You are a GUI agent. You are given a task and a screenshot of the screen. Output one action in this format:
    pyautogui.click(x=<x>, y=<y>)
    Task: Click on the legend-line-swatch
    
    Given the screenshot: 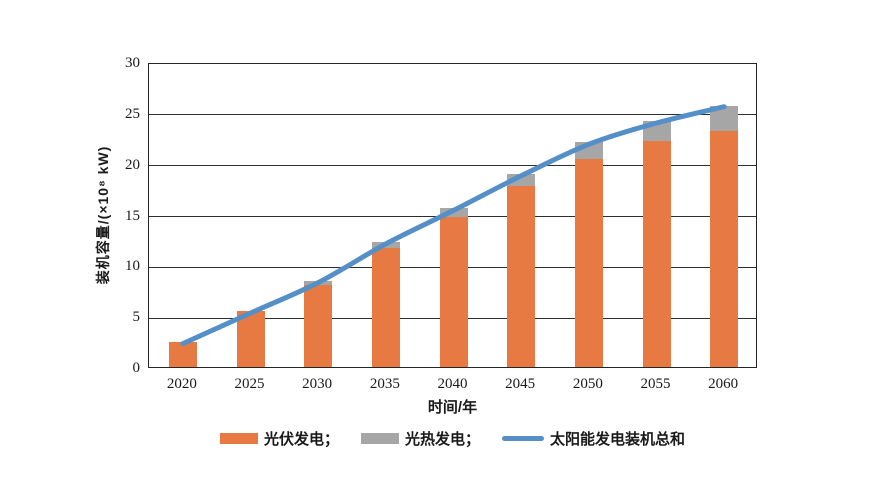 What is the action you would take?
    pyautogui.click(x=523, y=438)
    